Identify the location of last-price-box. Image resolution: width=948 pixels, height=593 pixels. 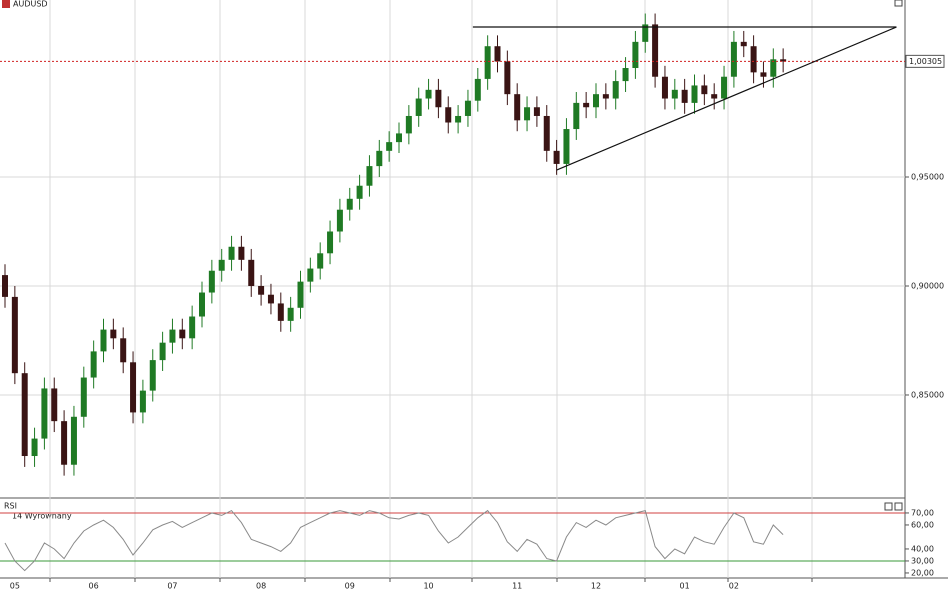
(925, 61).